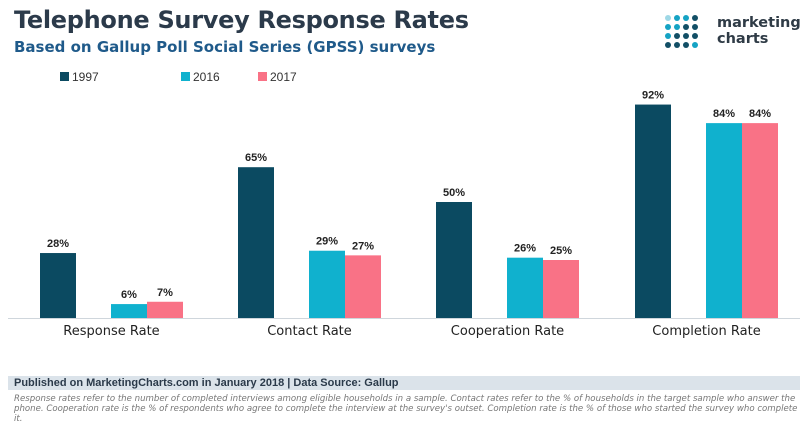 This screenshot has height=424, width=804. I want to click on x-tick-label: Contact Rate, so click(309, 331).